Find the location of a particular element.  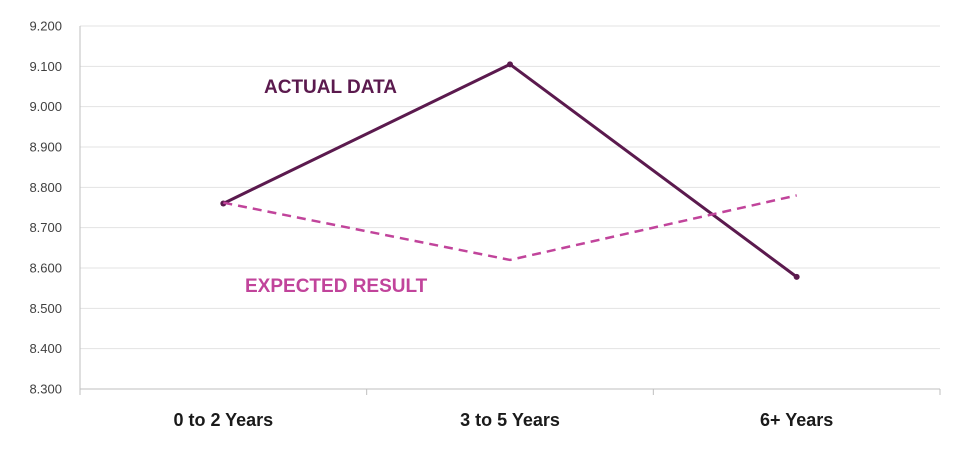

x-tick-label: 6+ Years is located at coordinates (796, 420).